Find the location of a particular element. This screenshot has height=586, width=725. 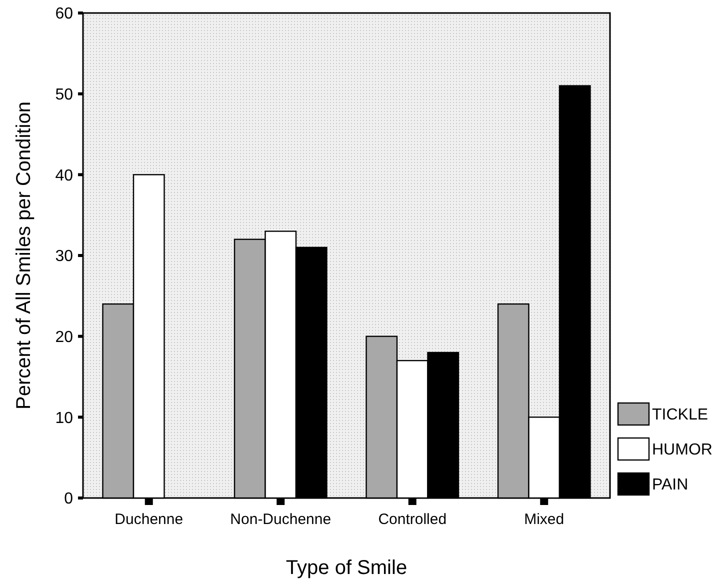

y-axis-title: Percent of All Smiles per Condition is located at coordinates (24, 256).